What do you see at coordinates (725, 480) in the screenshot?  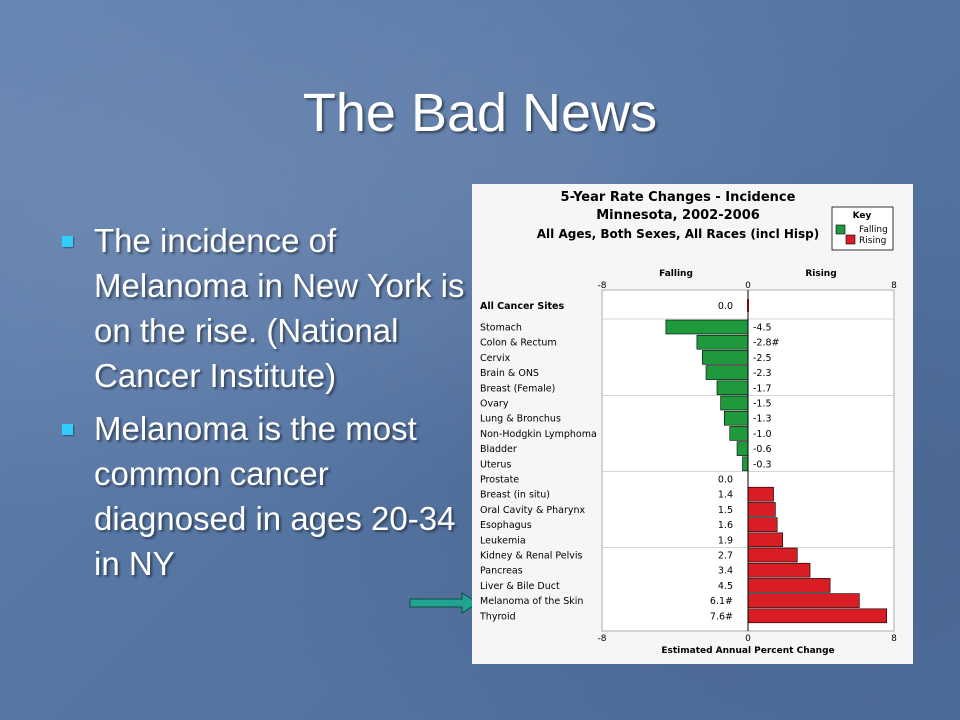 I see `value-label: 0.0` at bounding box center [725, 480].